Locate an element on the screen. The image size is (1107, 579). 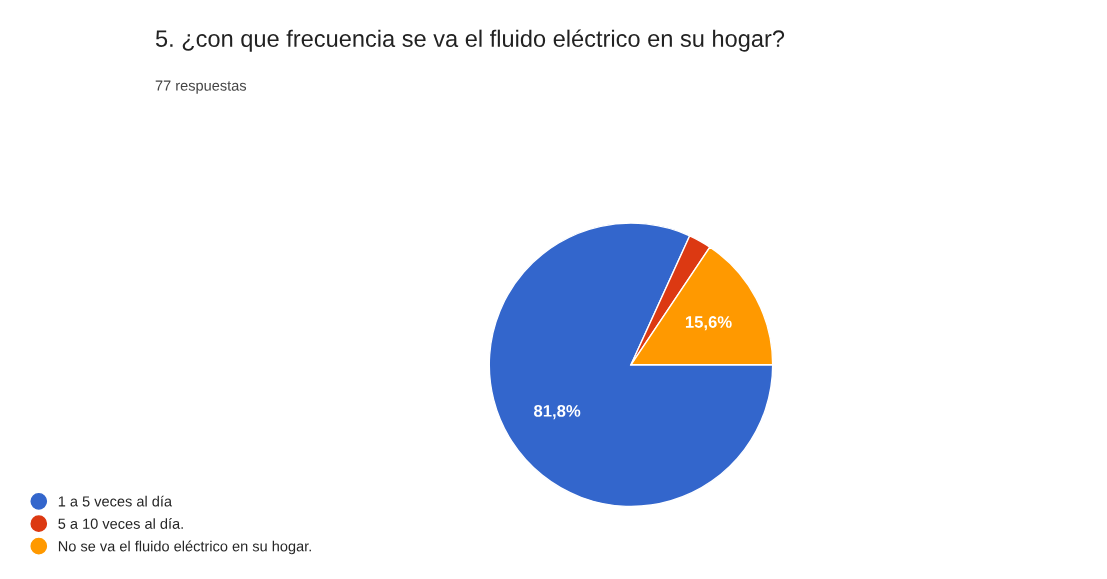
chart-title: 5. ¿con que frecuencia se va el fluido eléctrico en su hogar? is located at coordinates (470, 40).